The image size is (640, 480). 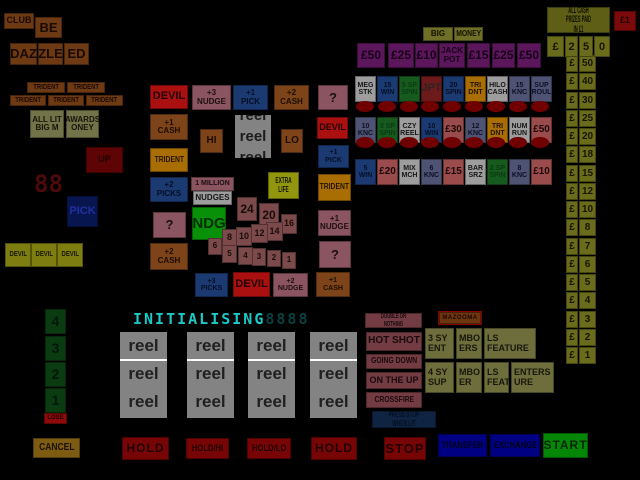 I want to click on stop-button-label: STOP, so click(x=405, y=448).